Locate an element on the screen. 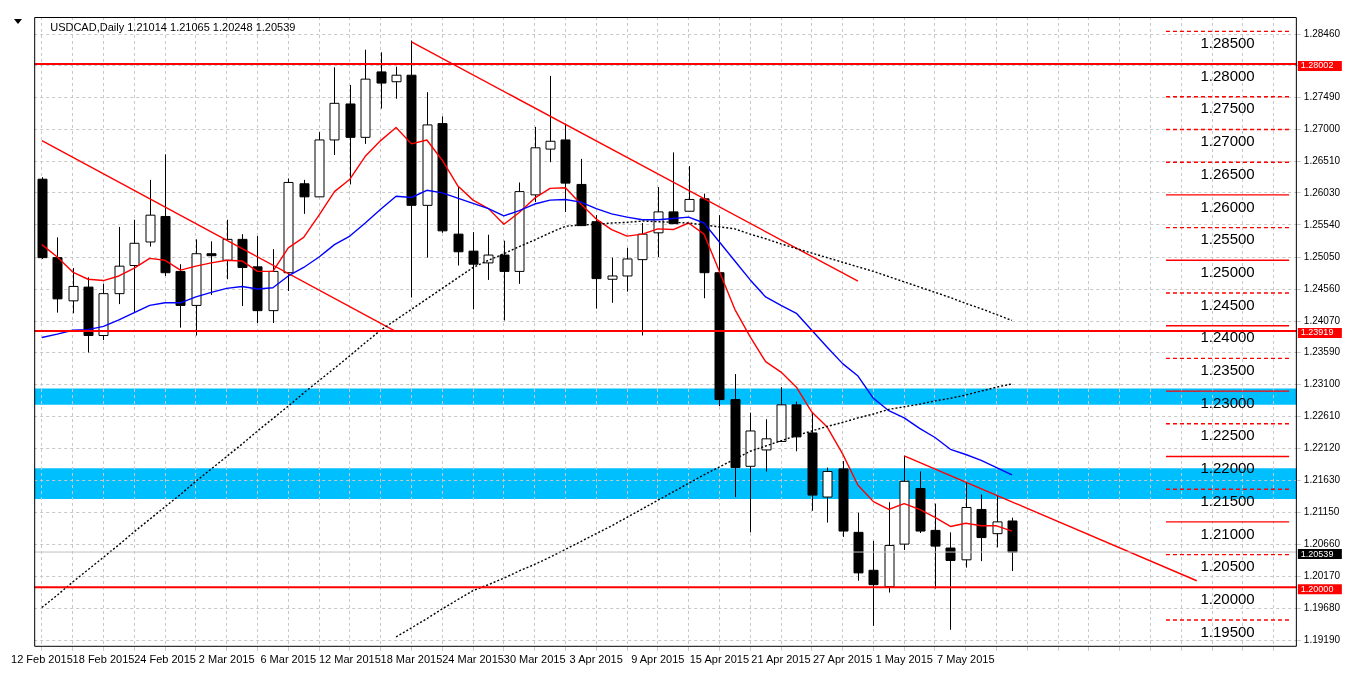 The height and width of the screenshot is (679, 1351). annotation: 1.28500 is located at coordinates (1227, 43).